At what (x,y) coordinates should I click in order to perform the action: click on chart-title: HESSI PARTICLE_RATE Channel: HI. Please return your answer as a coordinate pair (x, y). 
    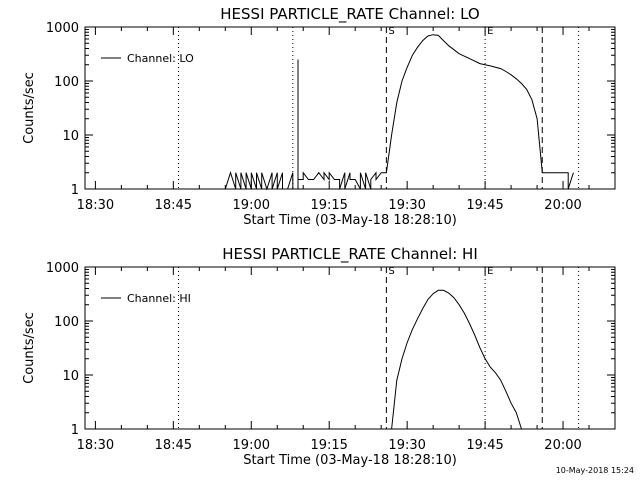
    Looking at the image, I should click on (350, 254).